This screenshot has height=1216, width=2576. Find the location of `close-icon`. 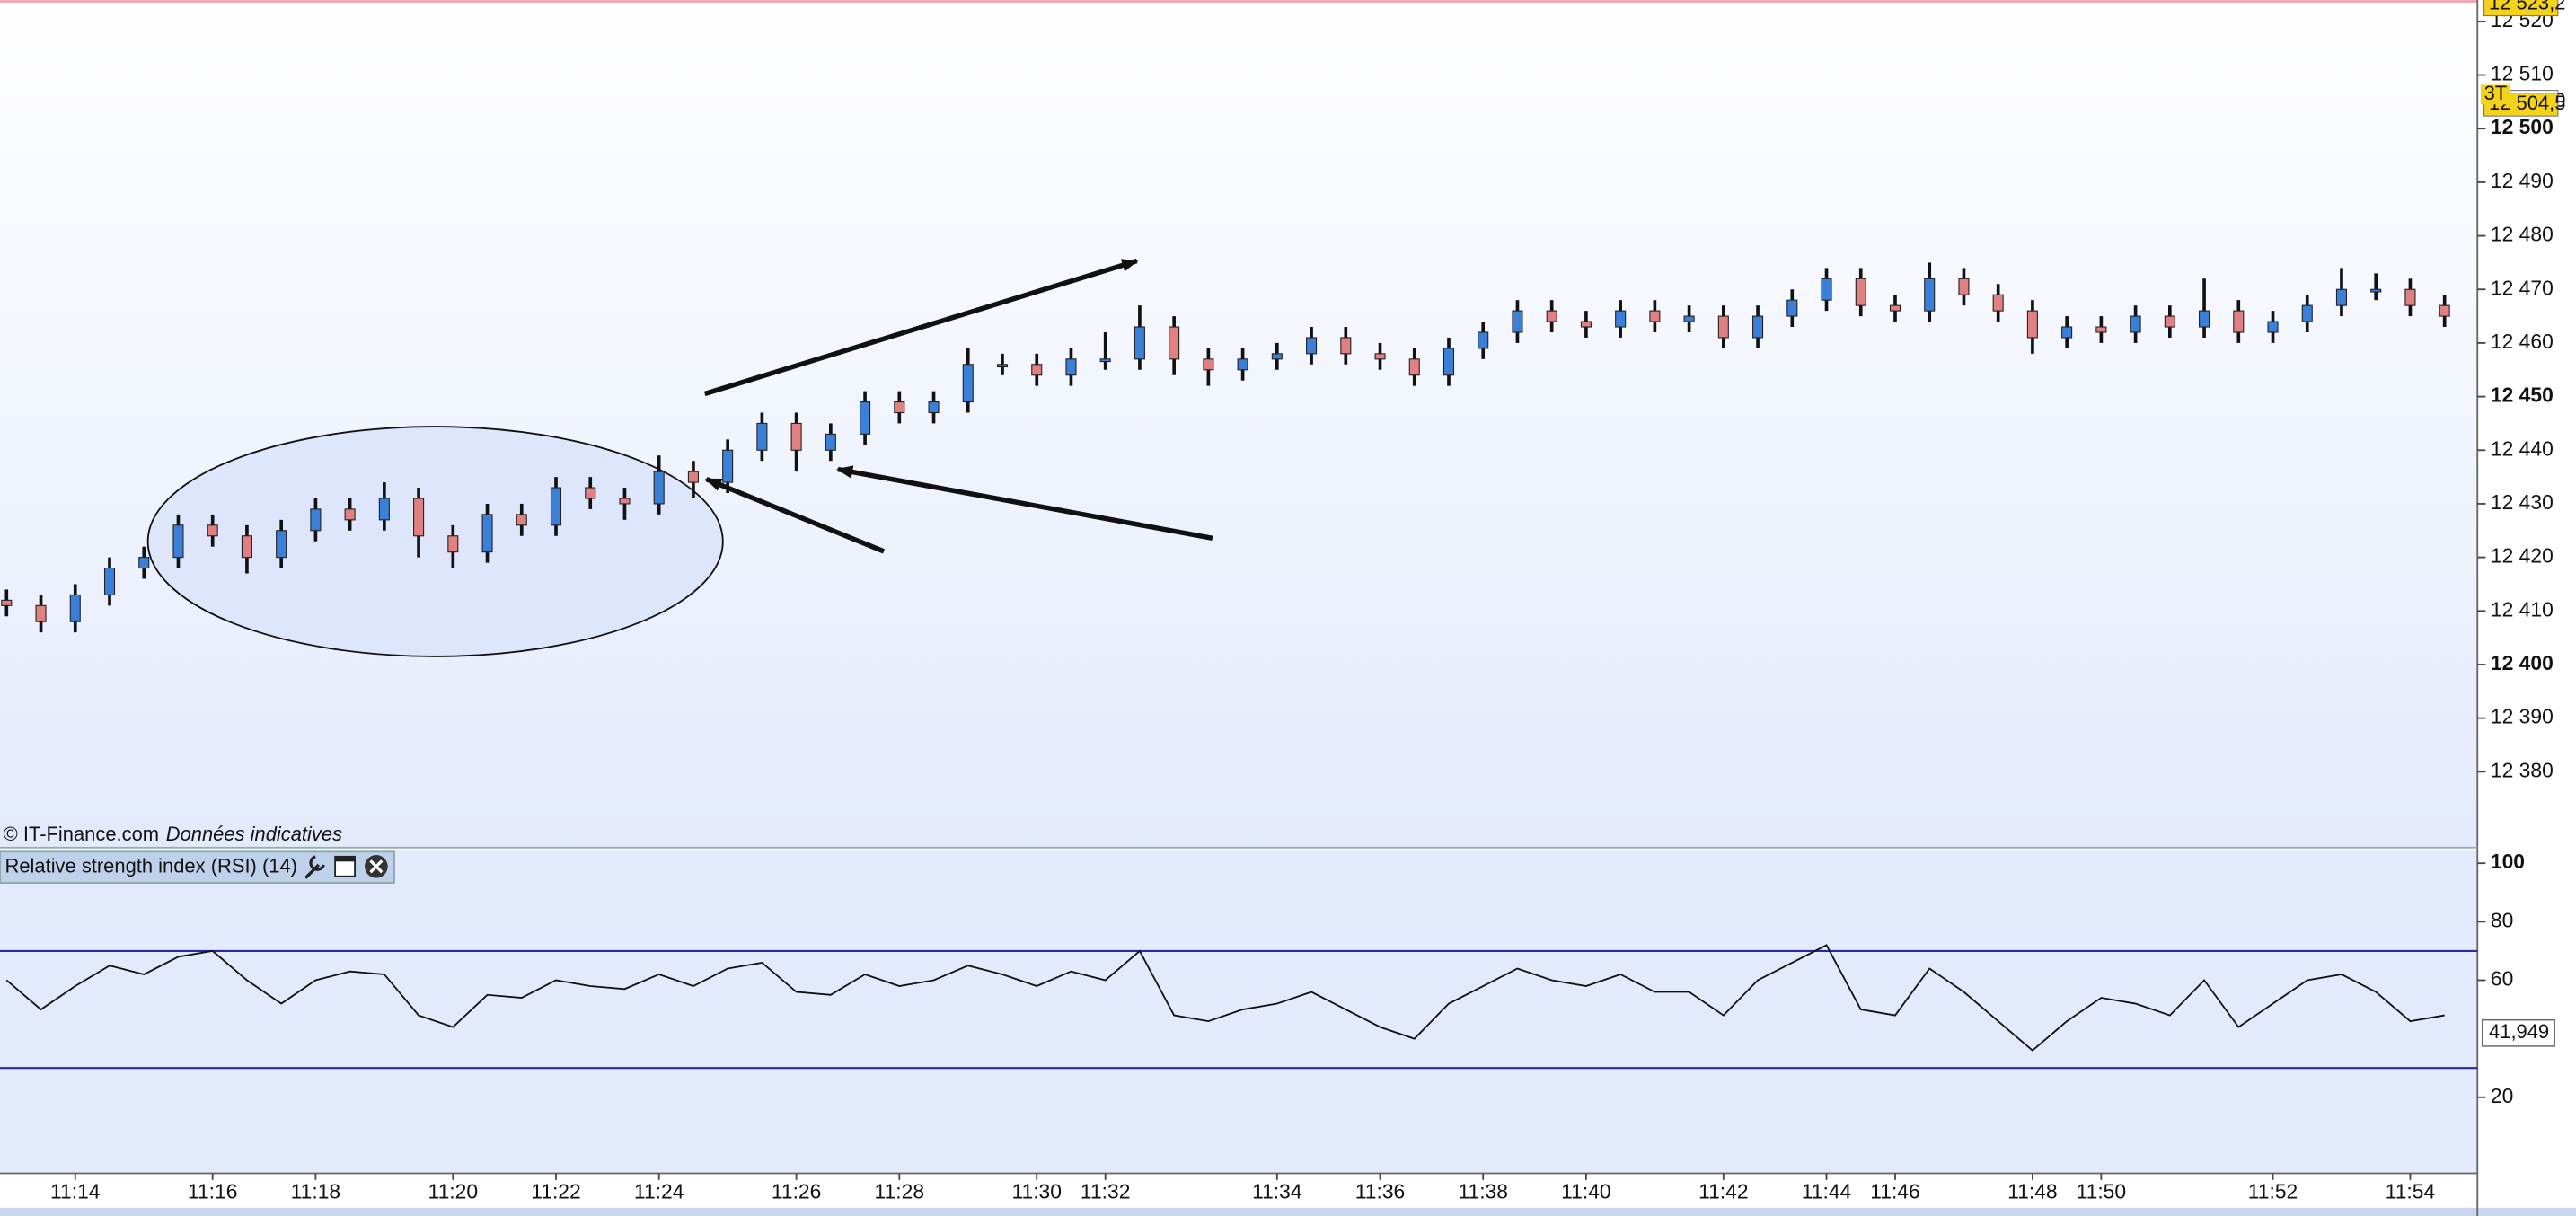

close-icon is located at coordinates (376, 866).